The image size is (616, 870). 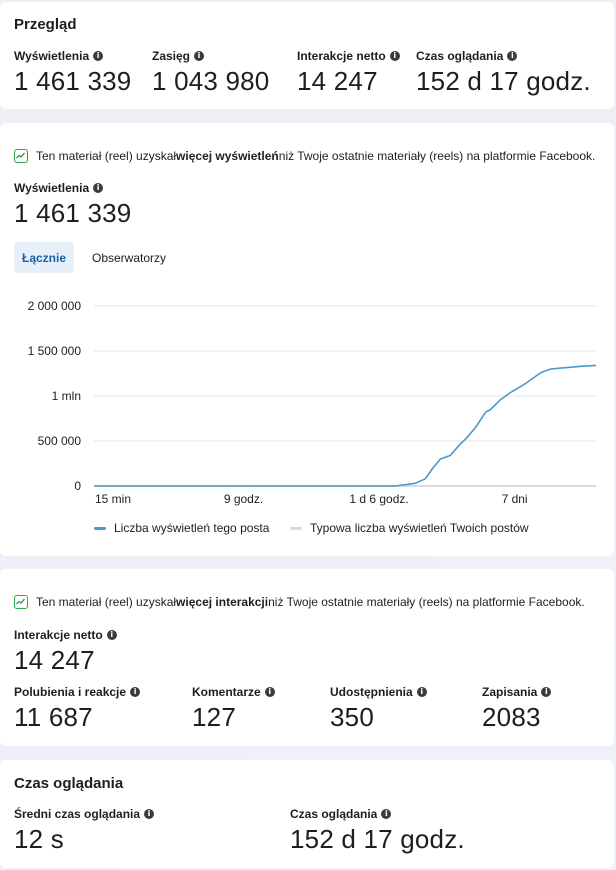 I want to click on x-tick-label: 15 min, so click(x=113, y=499).